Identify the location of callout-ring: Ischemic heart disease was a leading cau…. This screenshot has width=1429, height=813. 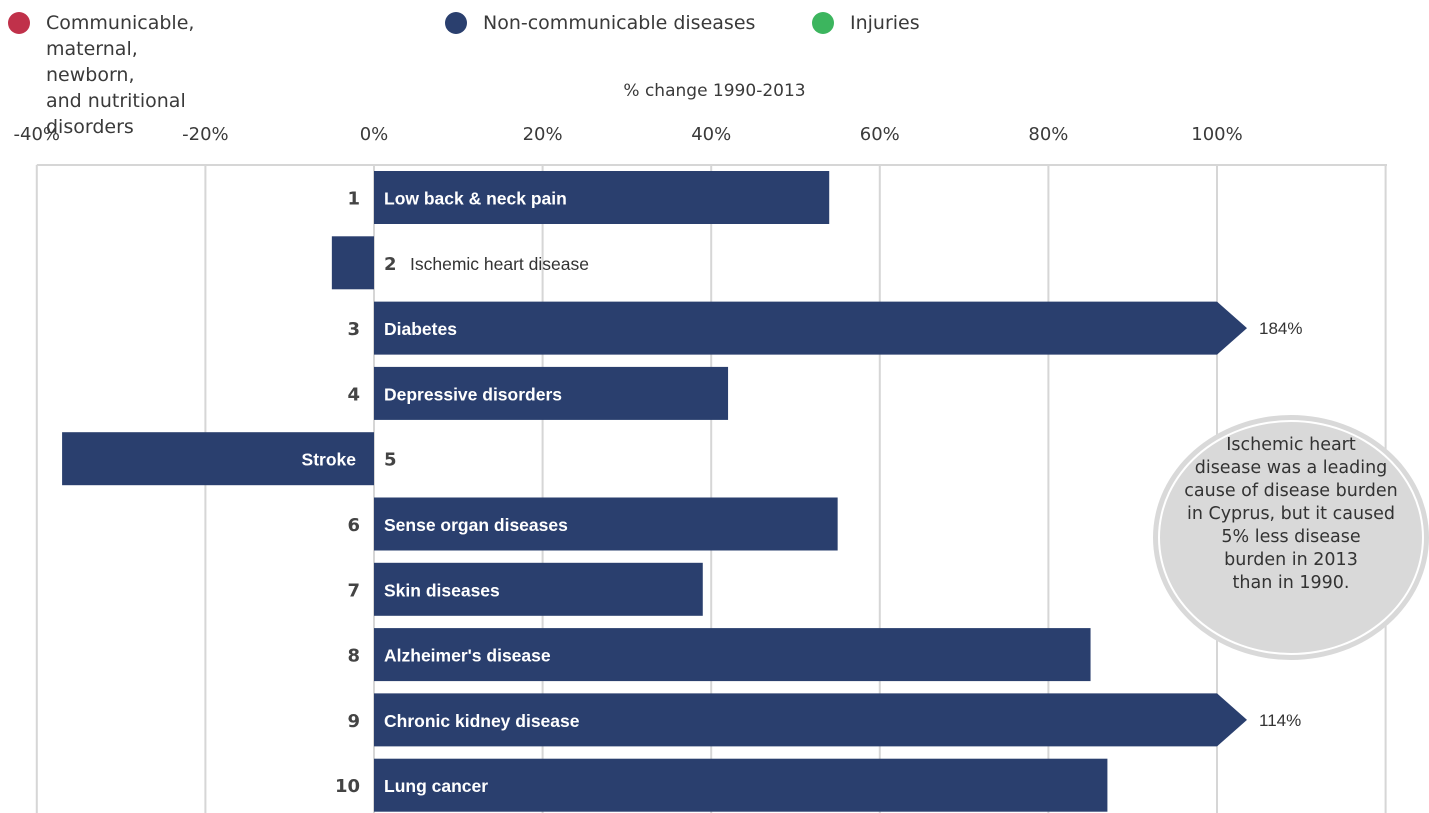
(1291, 537).